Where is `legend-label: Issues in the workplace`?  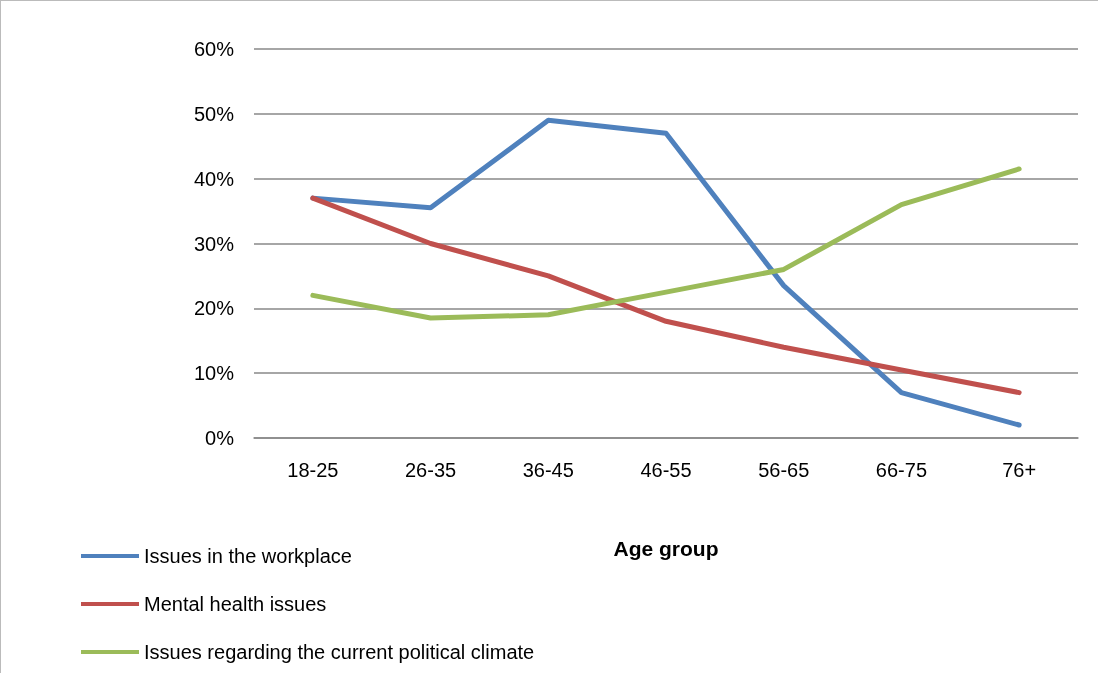
legend-label: Issues in the workplace is located at coordinates (248, 556).